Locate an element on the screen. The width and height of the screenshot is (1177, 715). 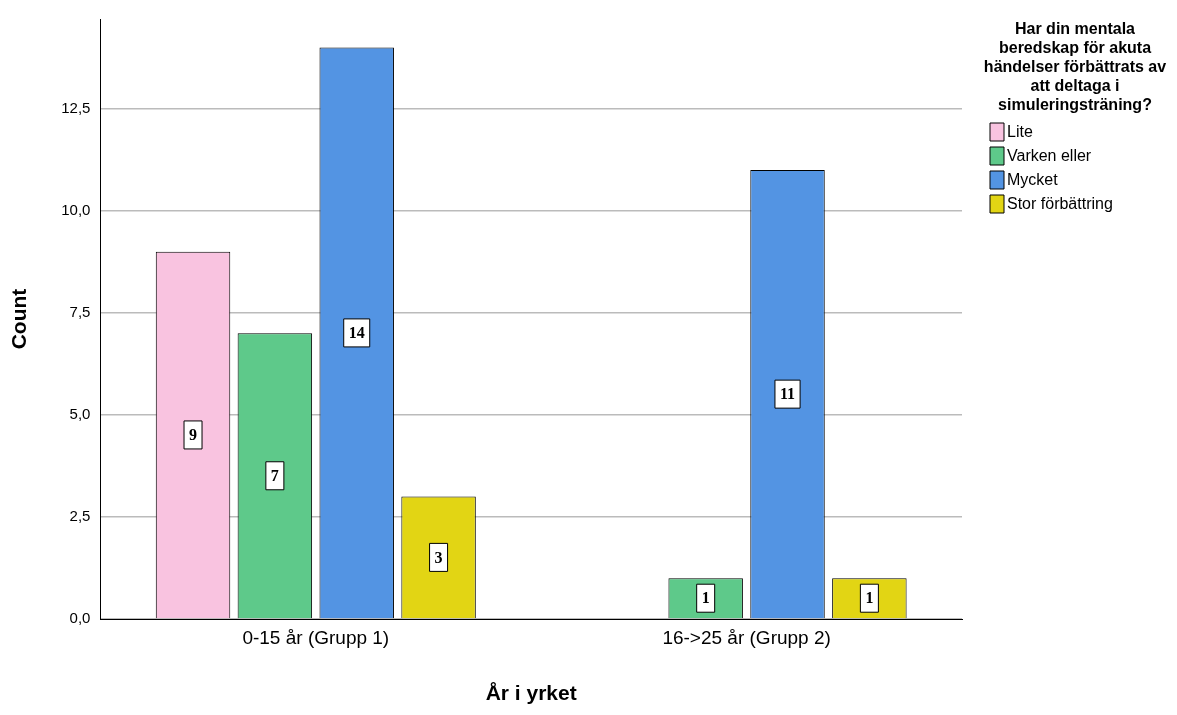
legend-label: Mycket is located at coordinates (1033, 180).